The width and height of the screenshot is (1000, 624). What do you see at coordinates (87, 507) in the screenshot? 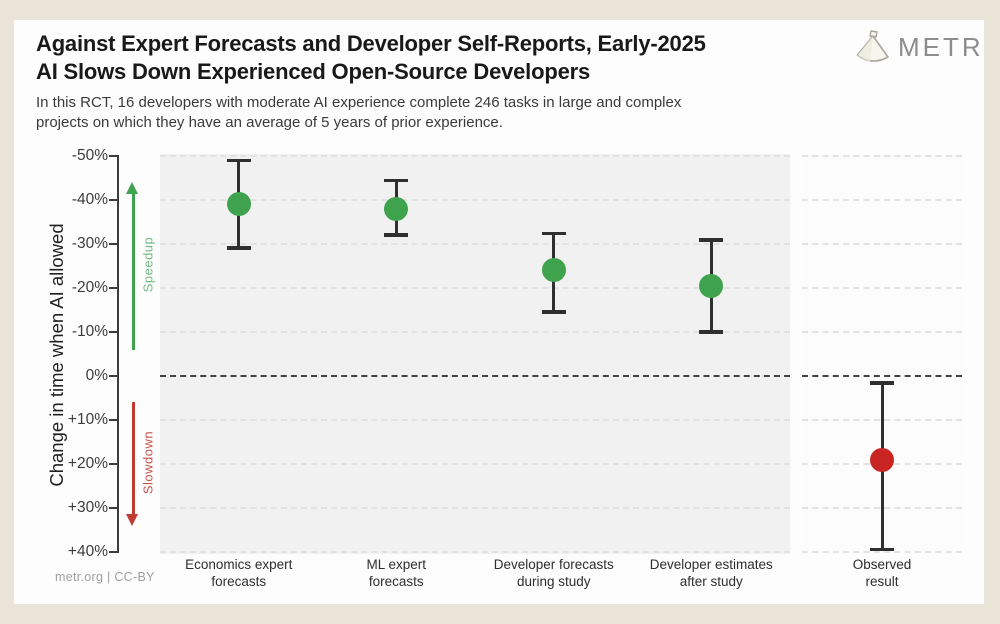
I see `y-axis-tick-label: +30%` at bounding box center [87, 507].